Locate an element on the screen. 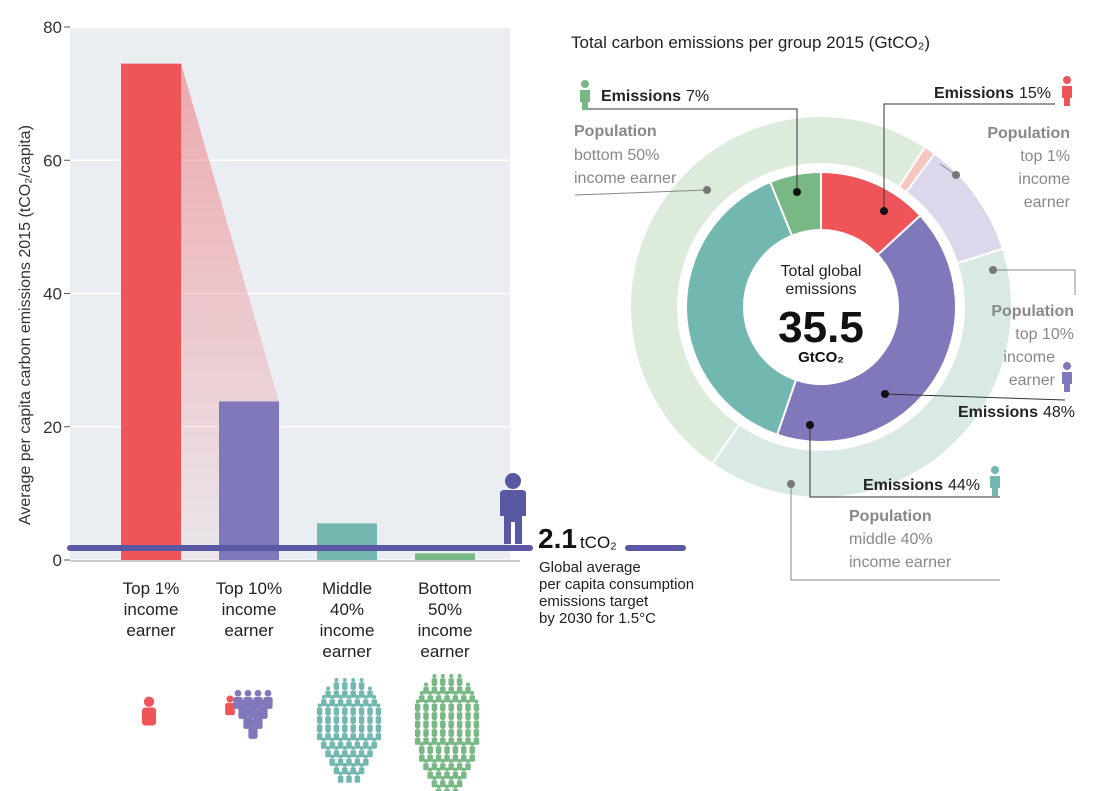 This screenshot has height=791, width=1100. bar-bottom50 is located at coordinates (445, 556).